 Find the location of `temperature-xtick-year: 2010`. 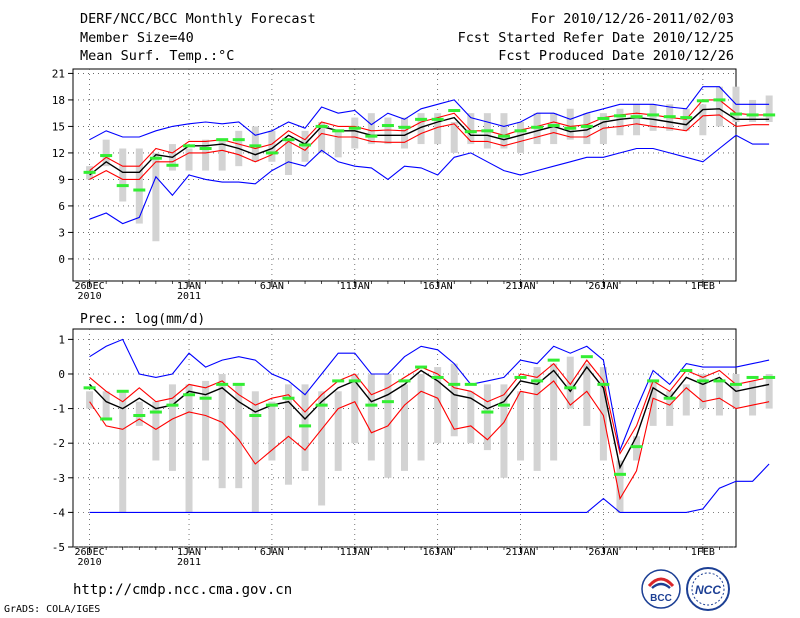

temperature-xtick-year: 2010 is located at coordinates (90, 296).